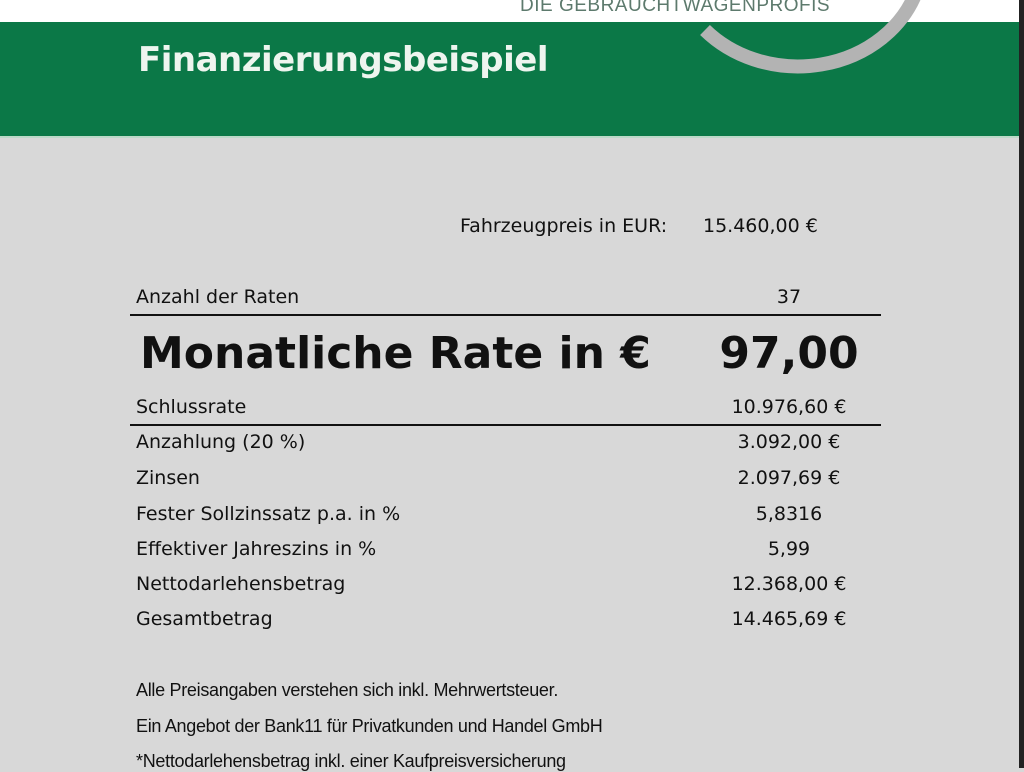  I want to click on logo-text: DIE GEBRAUCHTWAGENPROFIS, so click(675, 8).